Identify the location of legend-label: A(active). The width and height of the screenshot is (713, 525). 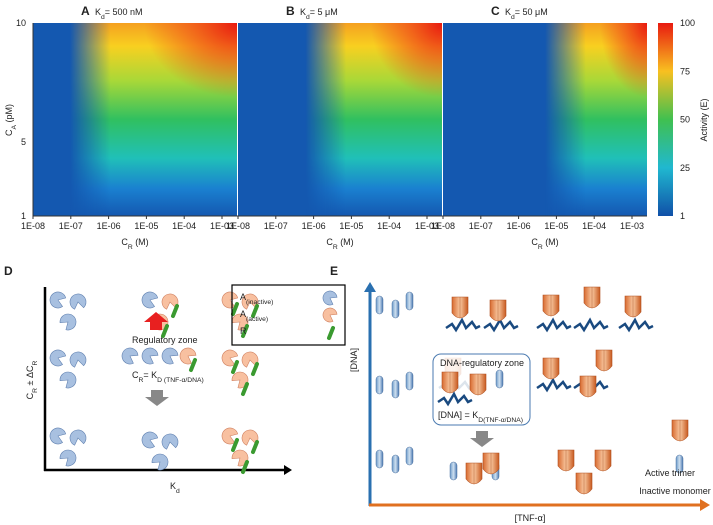
(254, 316).